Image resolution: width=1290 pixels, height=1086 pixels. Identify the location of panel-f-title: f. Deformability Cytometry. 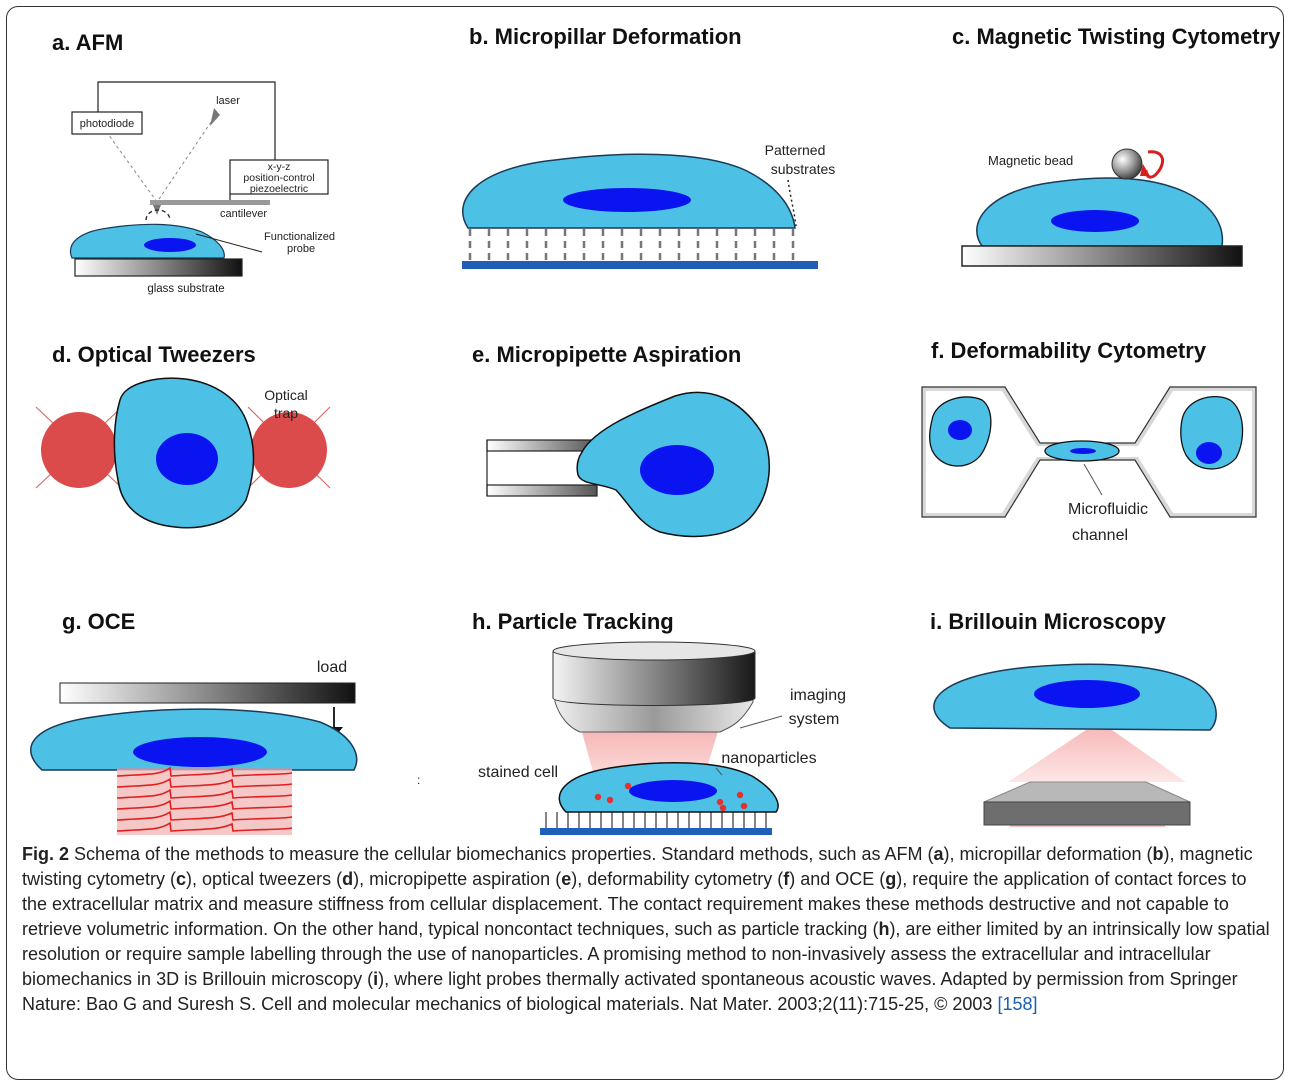
(1069, 350).